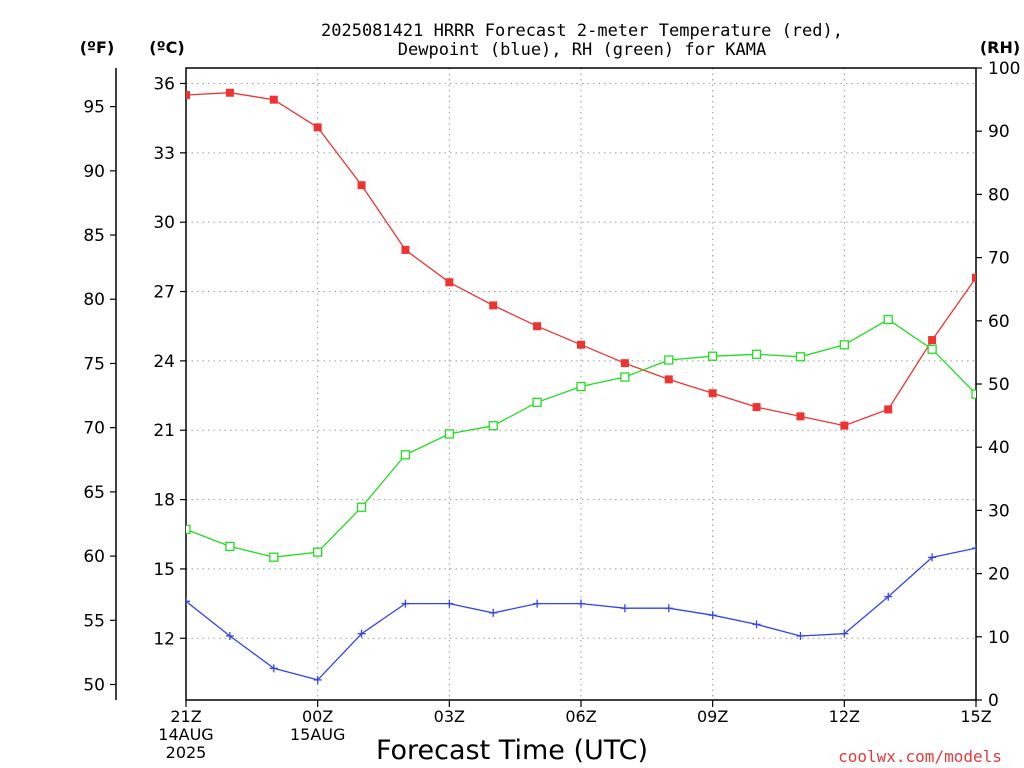  Describe the element at coordinates (164, 362) in the screenshot. I see `celsius-tick-label: 24` at that location.